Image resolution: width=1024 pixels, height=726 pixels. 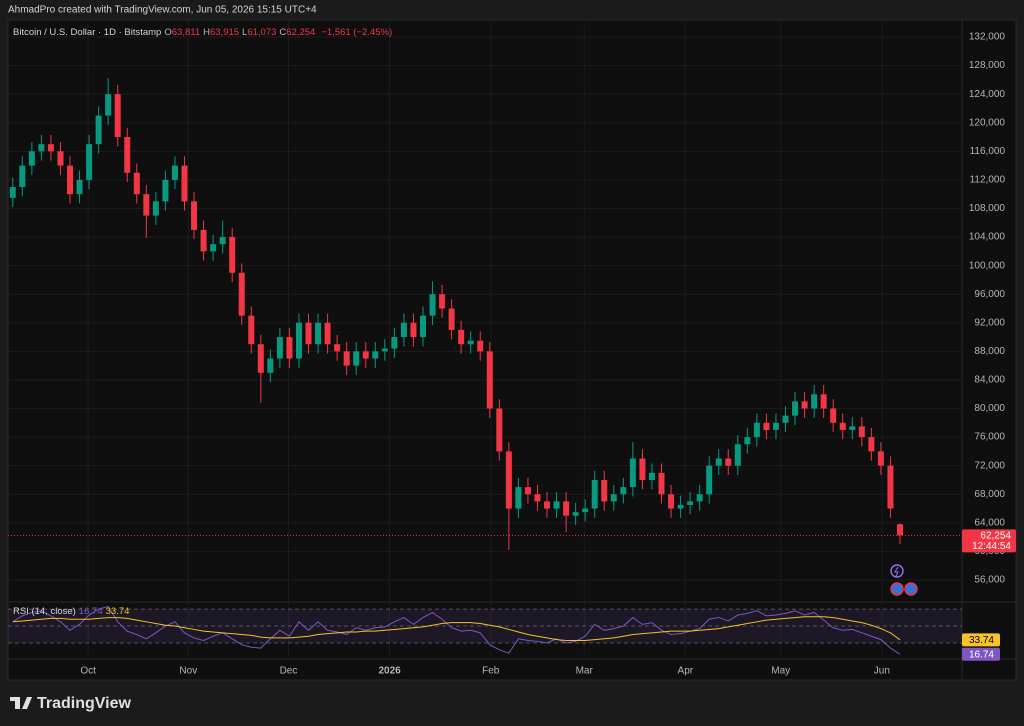 I want to click on ohlc-key: L, so click(x=245, y=32).